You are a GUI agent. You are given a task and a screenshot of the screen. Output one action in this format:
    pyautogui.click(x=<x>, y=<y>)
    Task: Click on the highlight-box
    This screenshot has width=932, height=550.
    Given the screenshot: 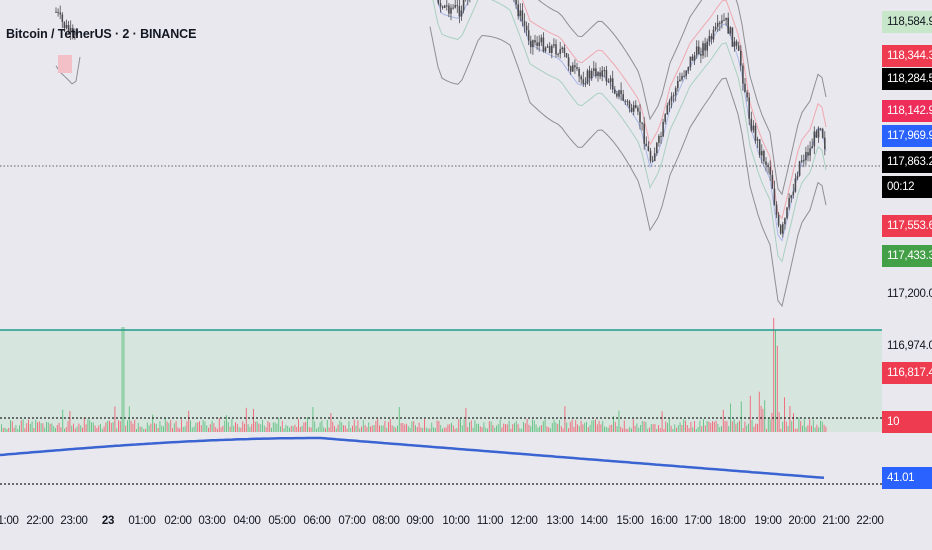 What is the action you would take?
    pyautogui.click(x=65, y=64)
    